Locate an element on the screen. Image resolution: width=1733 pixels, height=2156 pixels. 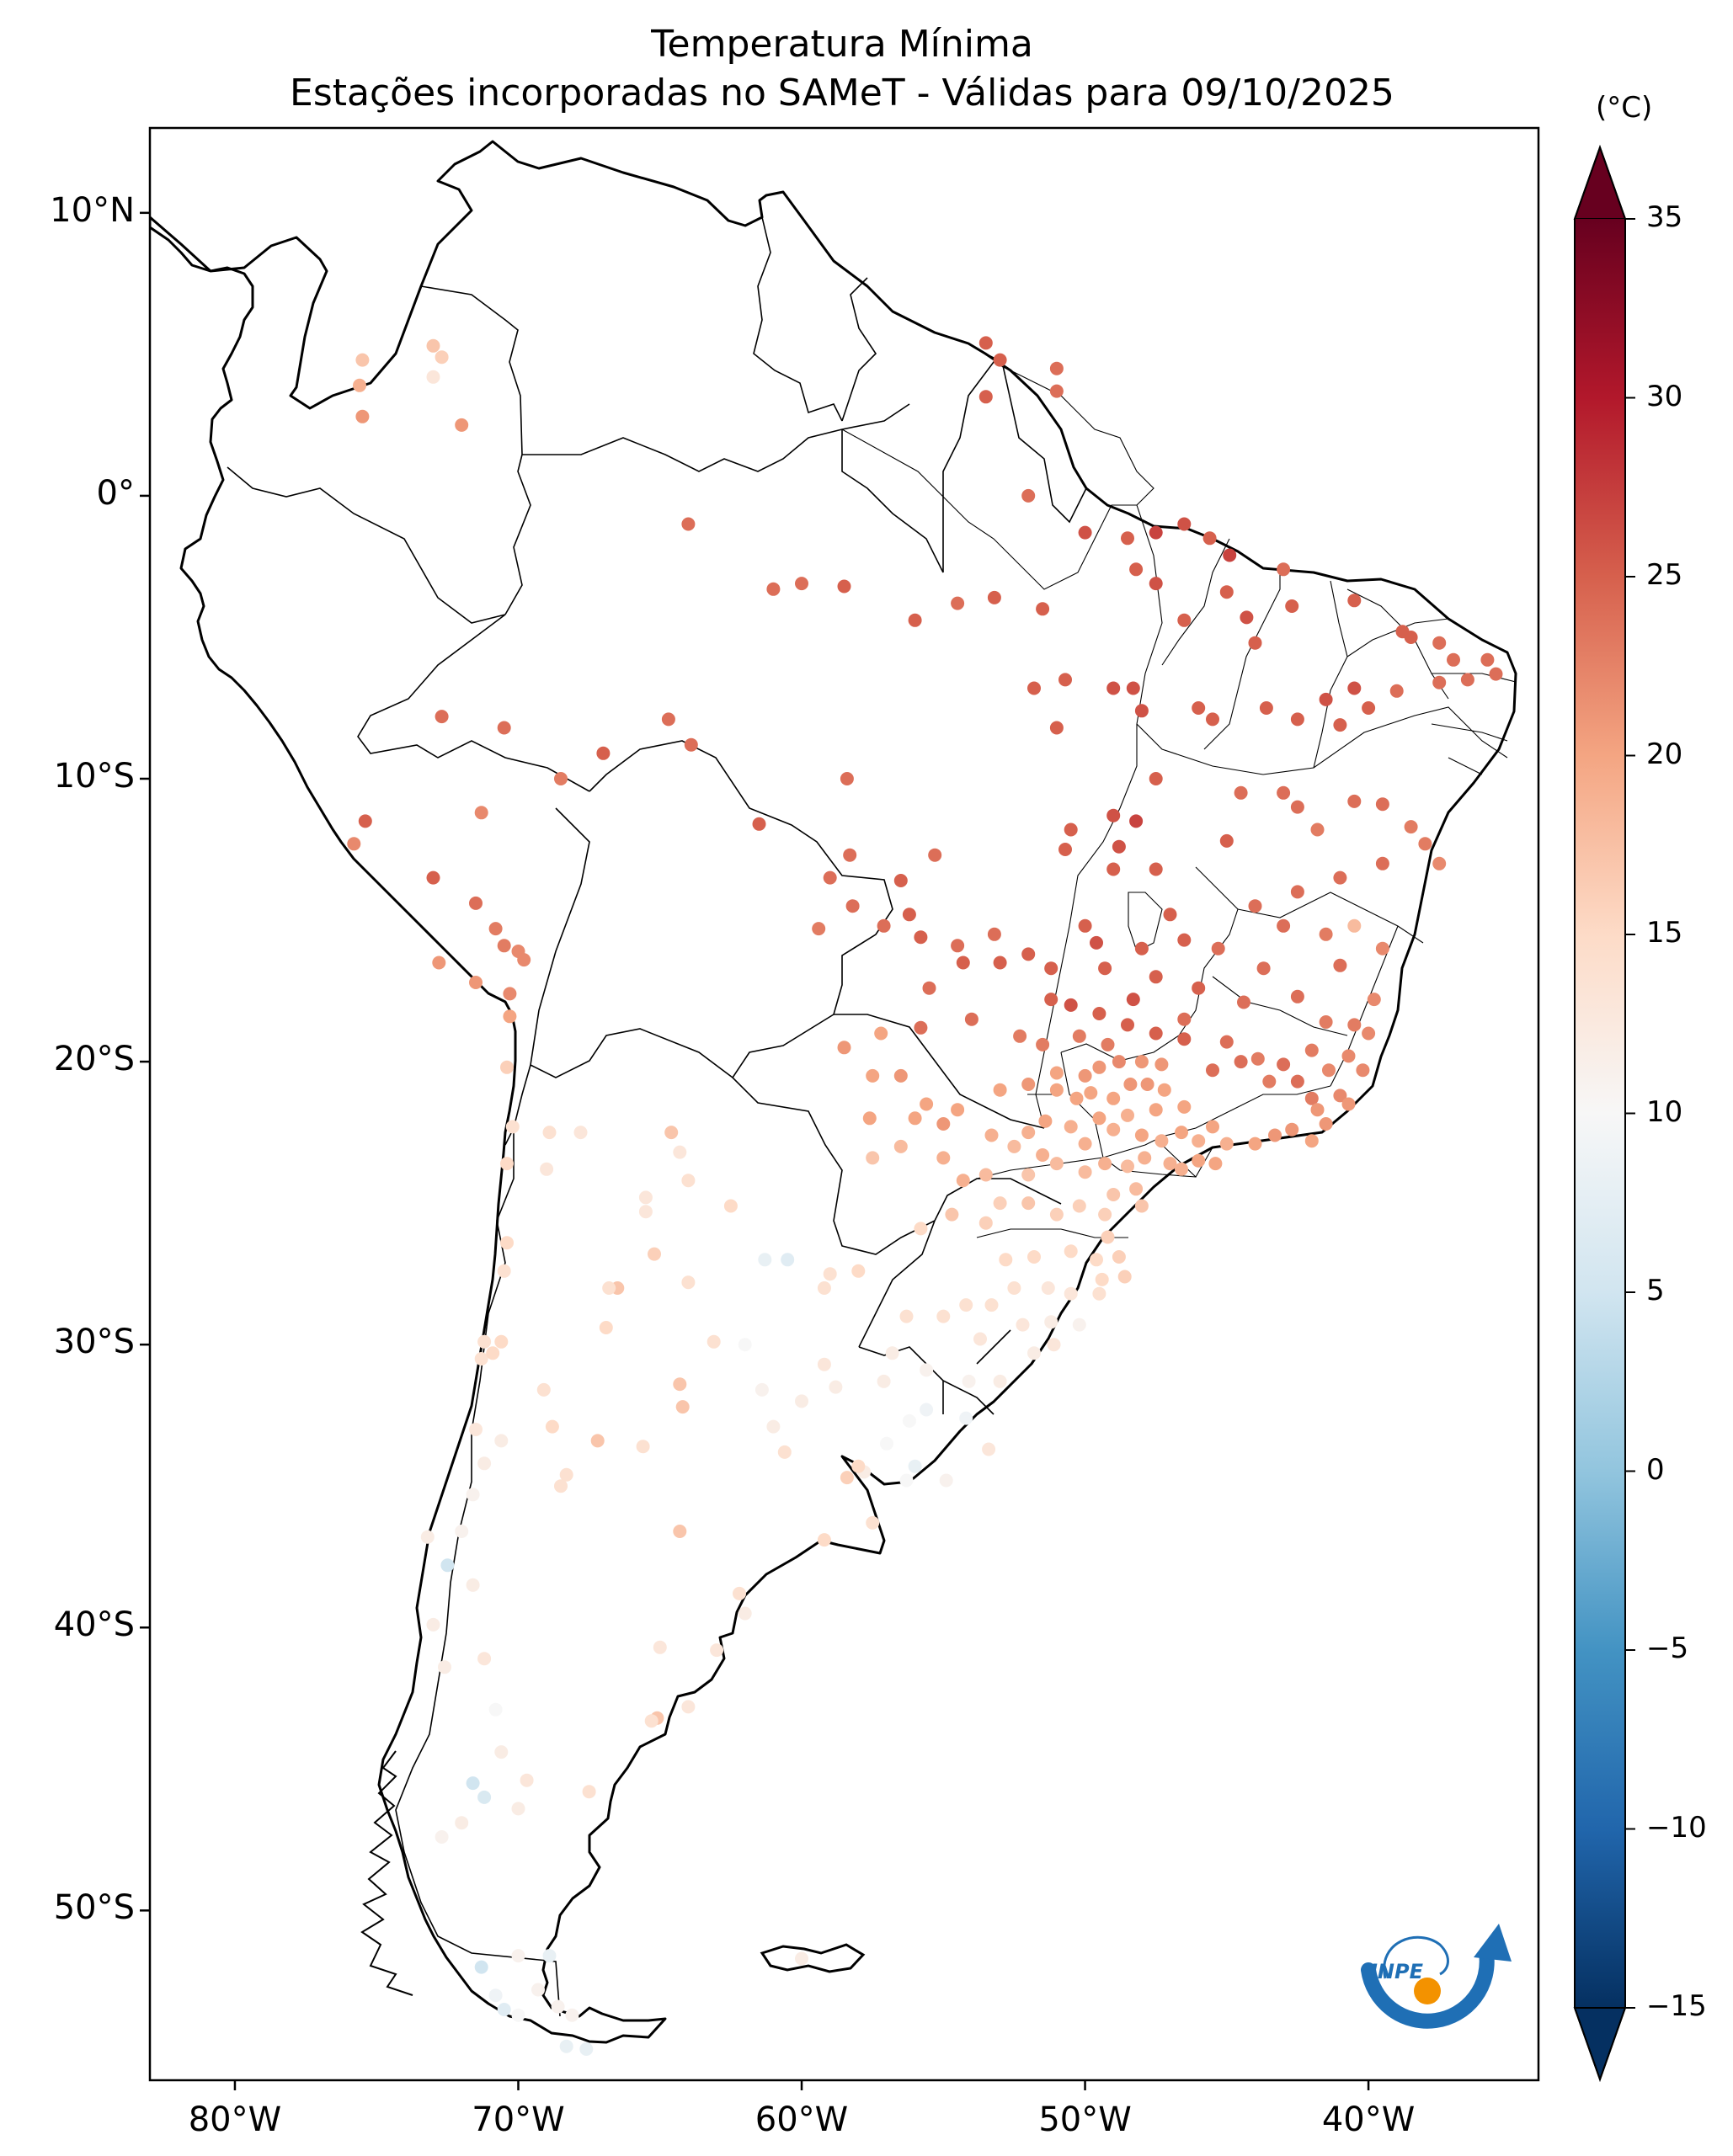
colorbar-tick-label: 25 is located at coordinates (1664, 575).